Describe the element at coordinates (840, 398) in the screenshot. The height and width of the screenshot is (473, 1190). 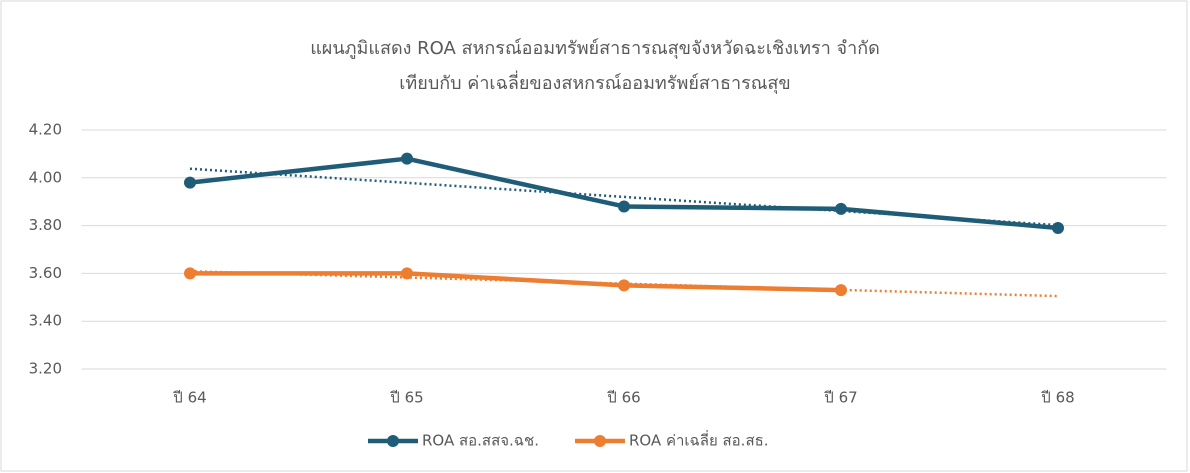
I see `x-tick-label: ปี 67` at that location.